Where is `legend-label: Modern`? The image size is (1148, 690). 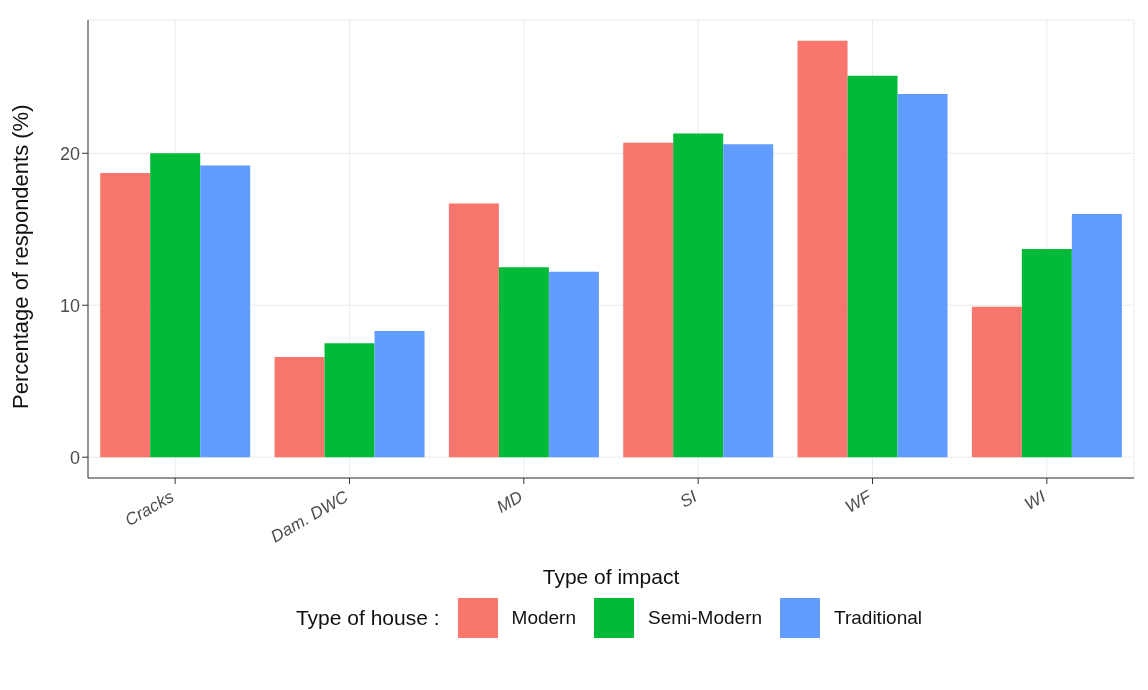
legend-label: Modern is located at coordinates (543, 618).